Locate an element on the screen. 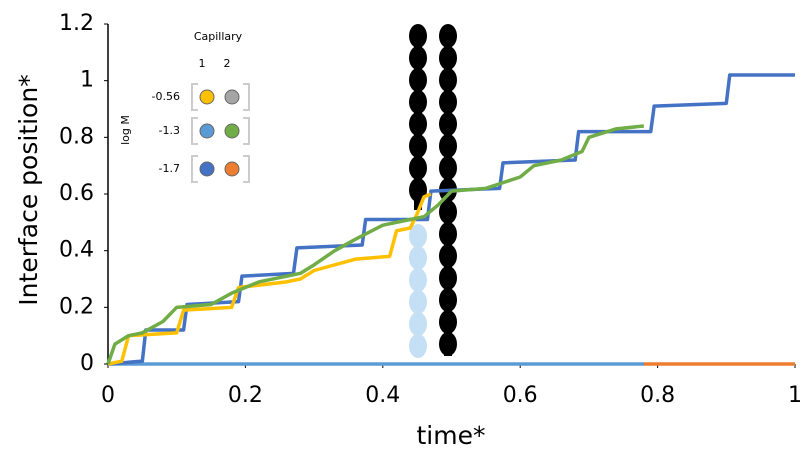 Image resolution: width=803 pixels, height=452 pixels. y-tick-label: 0.2 is located at coordinates (76, 306).